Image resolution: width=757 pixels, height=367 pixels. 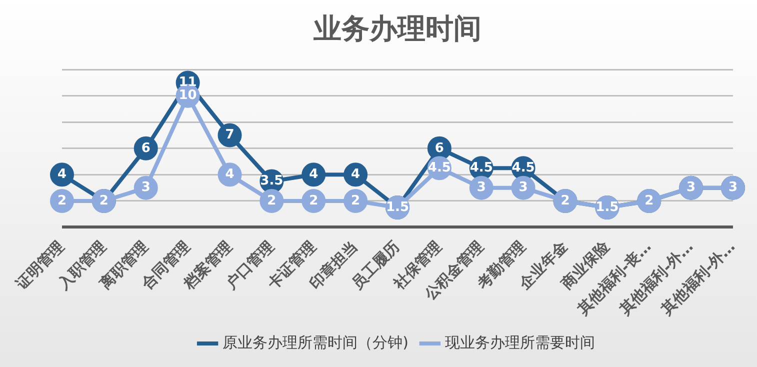 I want to click on chart-title: 业务办理时间, so click(x=397, y=29).